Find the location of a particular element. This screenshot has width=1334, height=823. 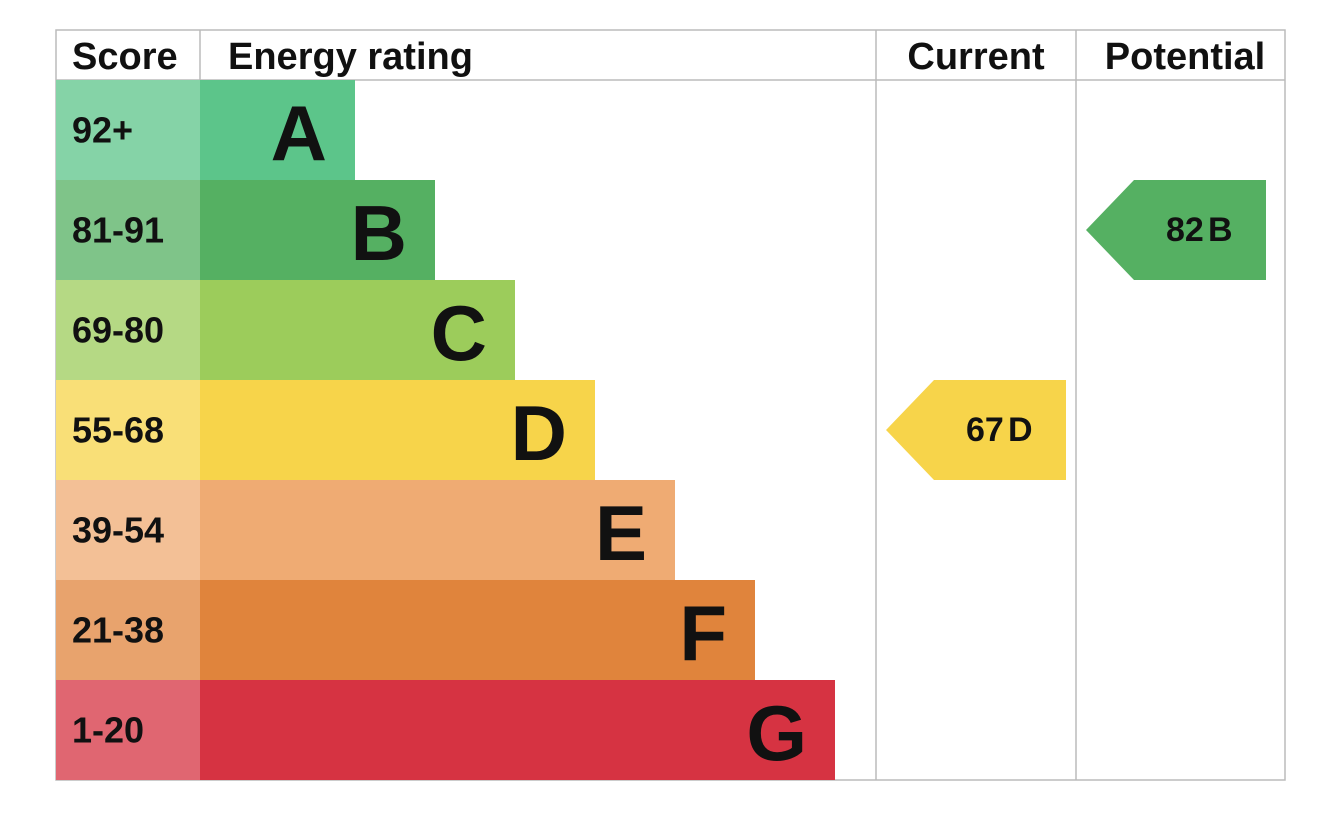

band-letter: F is located at coordinates (703, 633).